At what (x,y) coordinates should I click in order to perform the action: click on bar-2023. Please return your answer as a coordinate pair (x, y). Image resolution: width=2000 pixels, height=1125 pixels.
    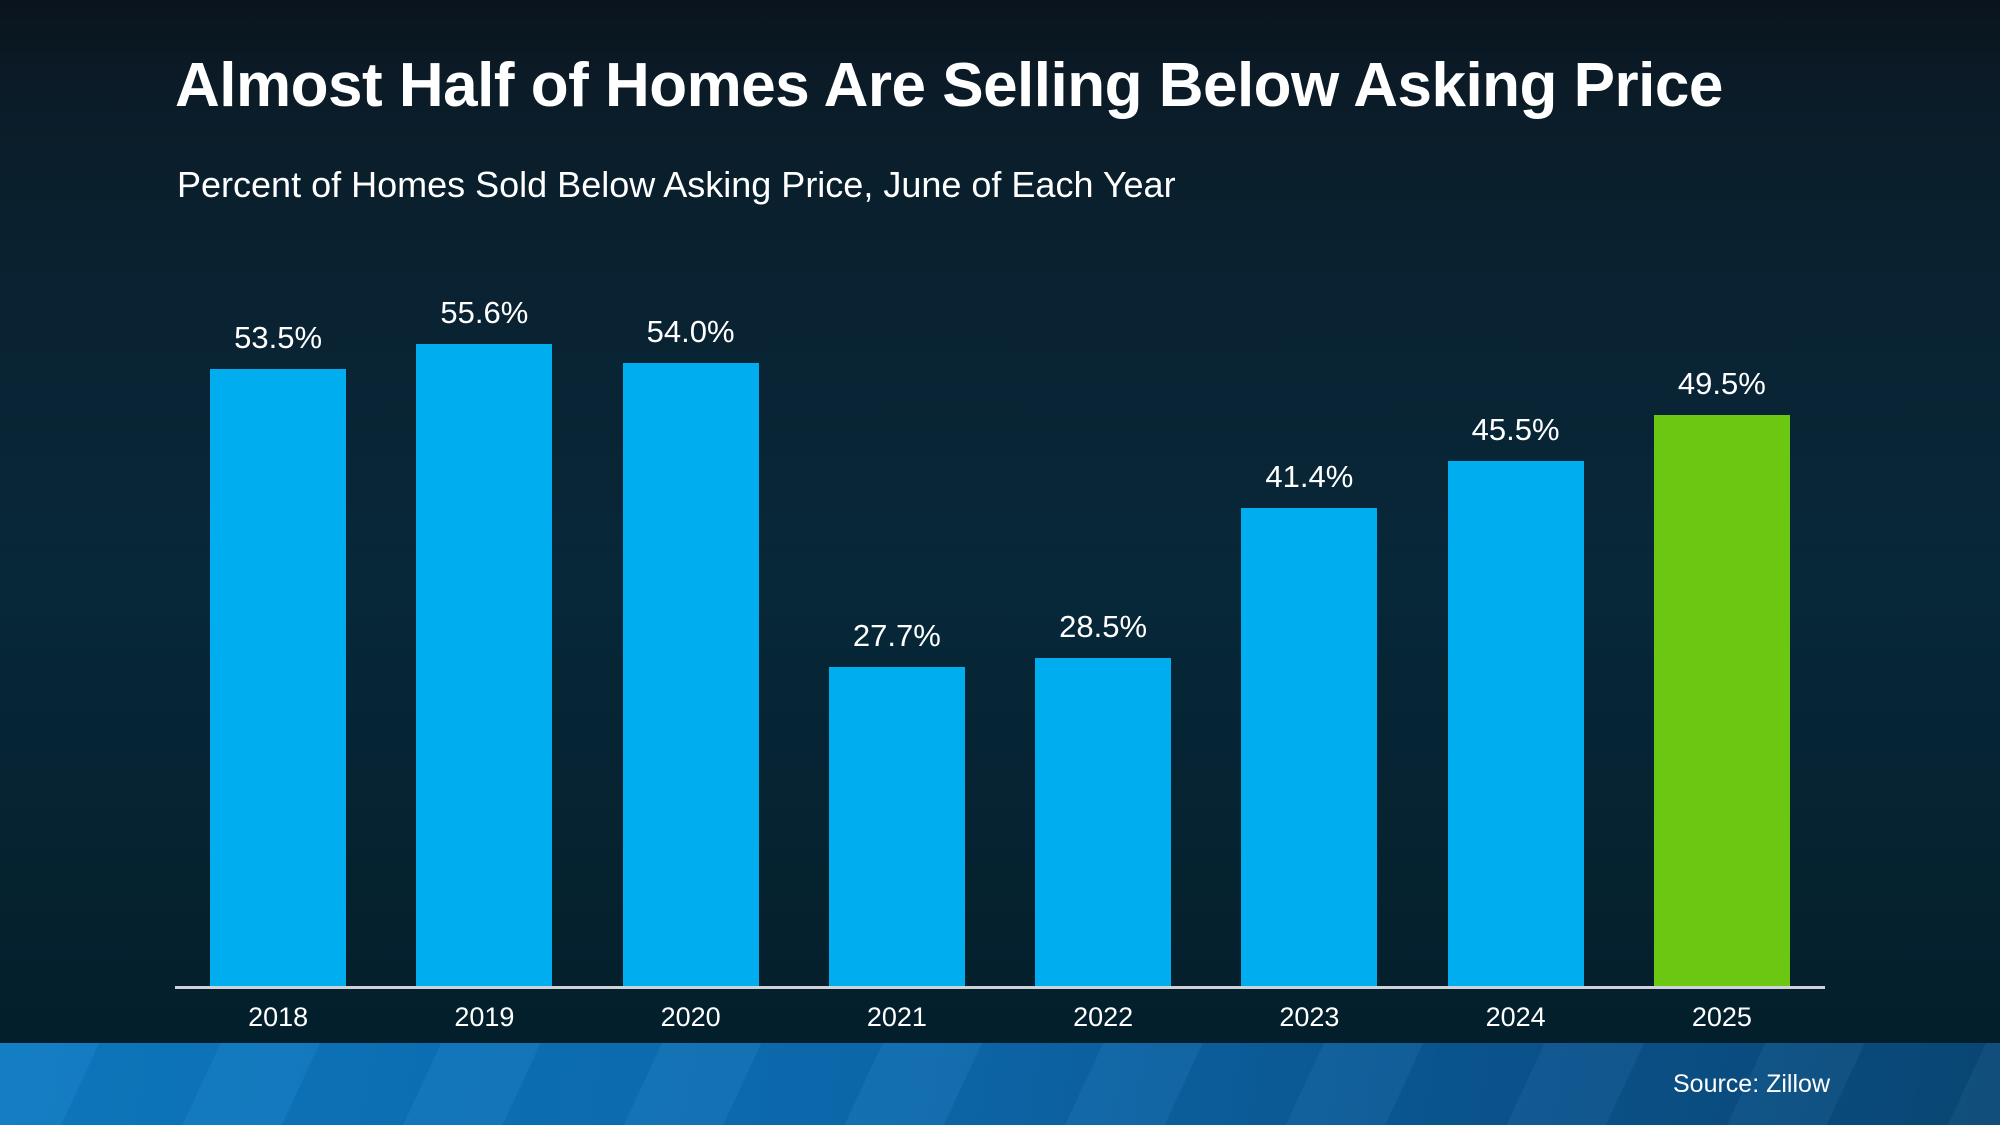
    Looking at the image, I should click on (1309, 747).